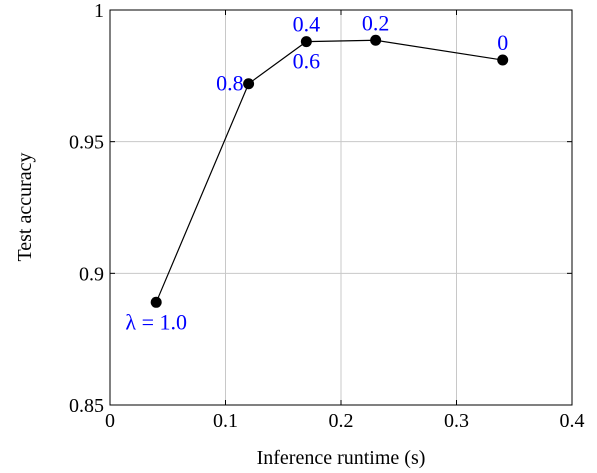 The width and height of the screenshot is (597, 473). What do you see at coordinates (225, 421) in the screenshot?
I see `x-tick-label: 0.1` at bounding box center [225, 421].